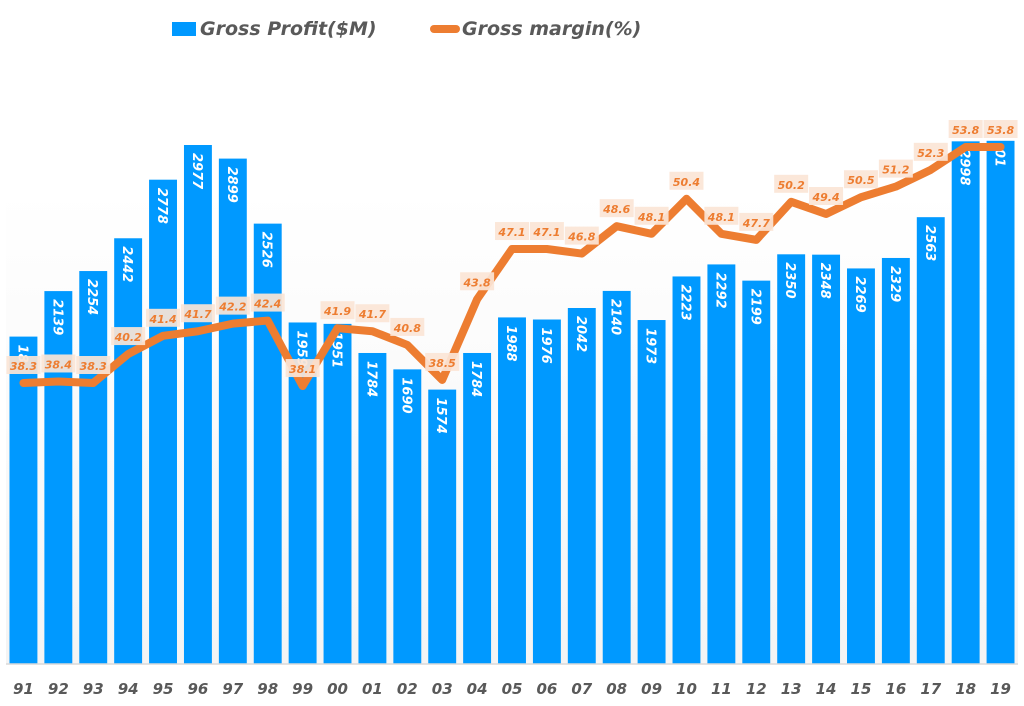 The width and height of the screenshot is (1024, 706). What do you see at coordinates (616, 689) in the screenshot?
I see `x-tick-label: 08` at bounding box center [616, 689].